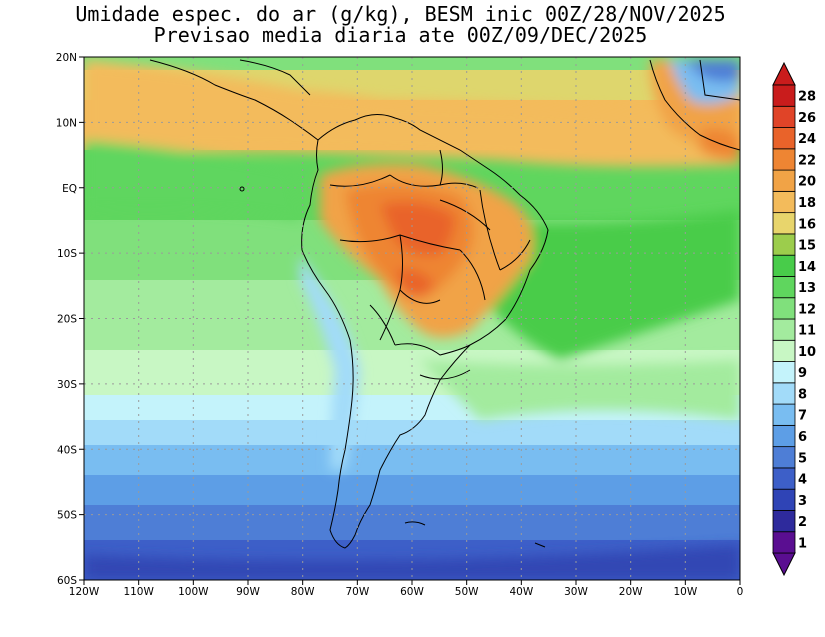  Describe the element at coordinates (807, 267) in the screenshot. I see `colorbar-label: 14` at that location.